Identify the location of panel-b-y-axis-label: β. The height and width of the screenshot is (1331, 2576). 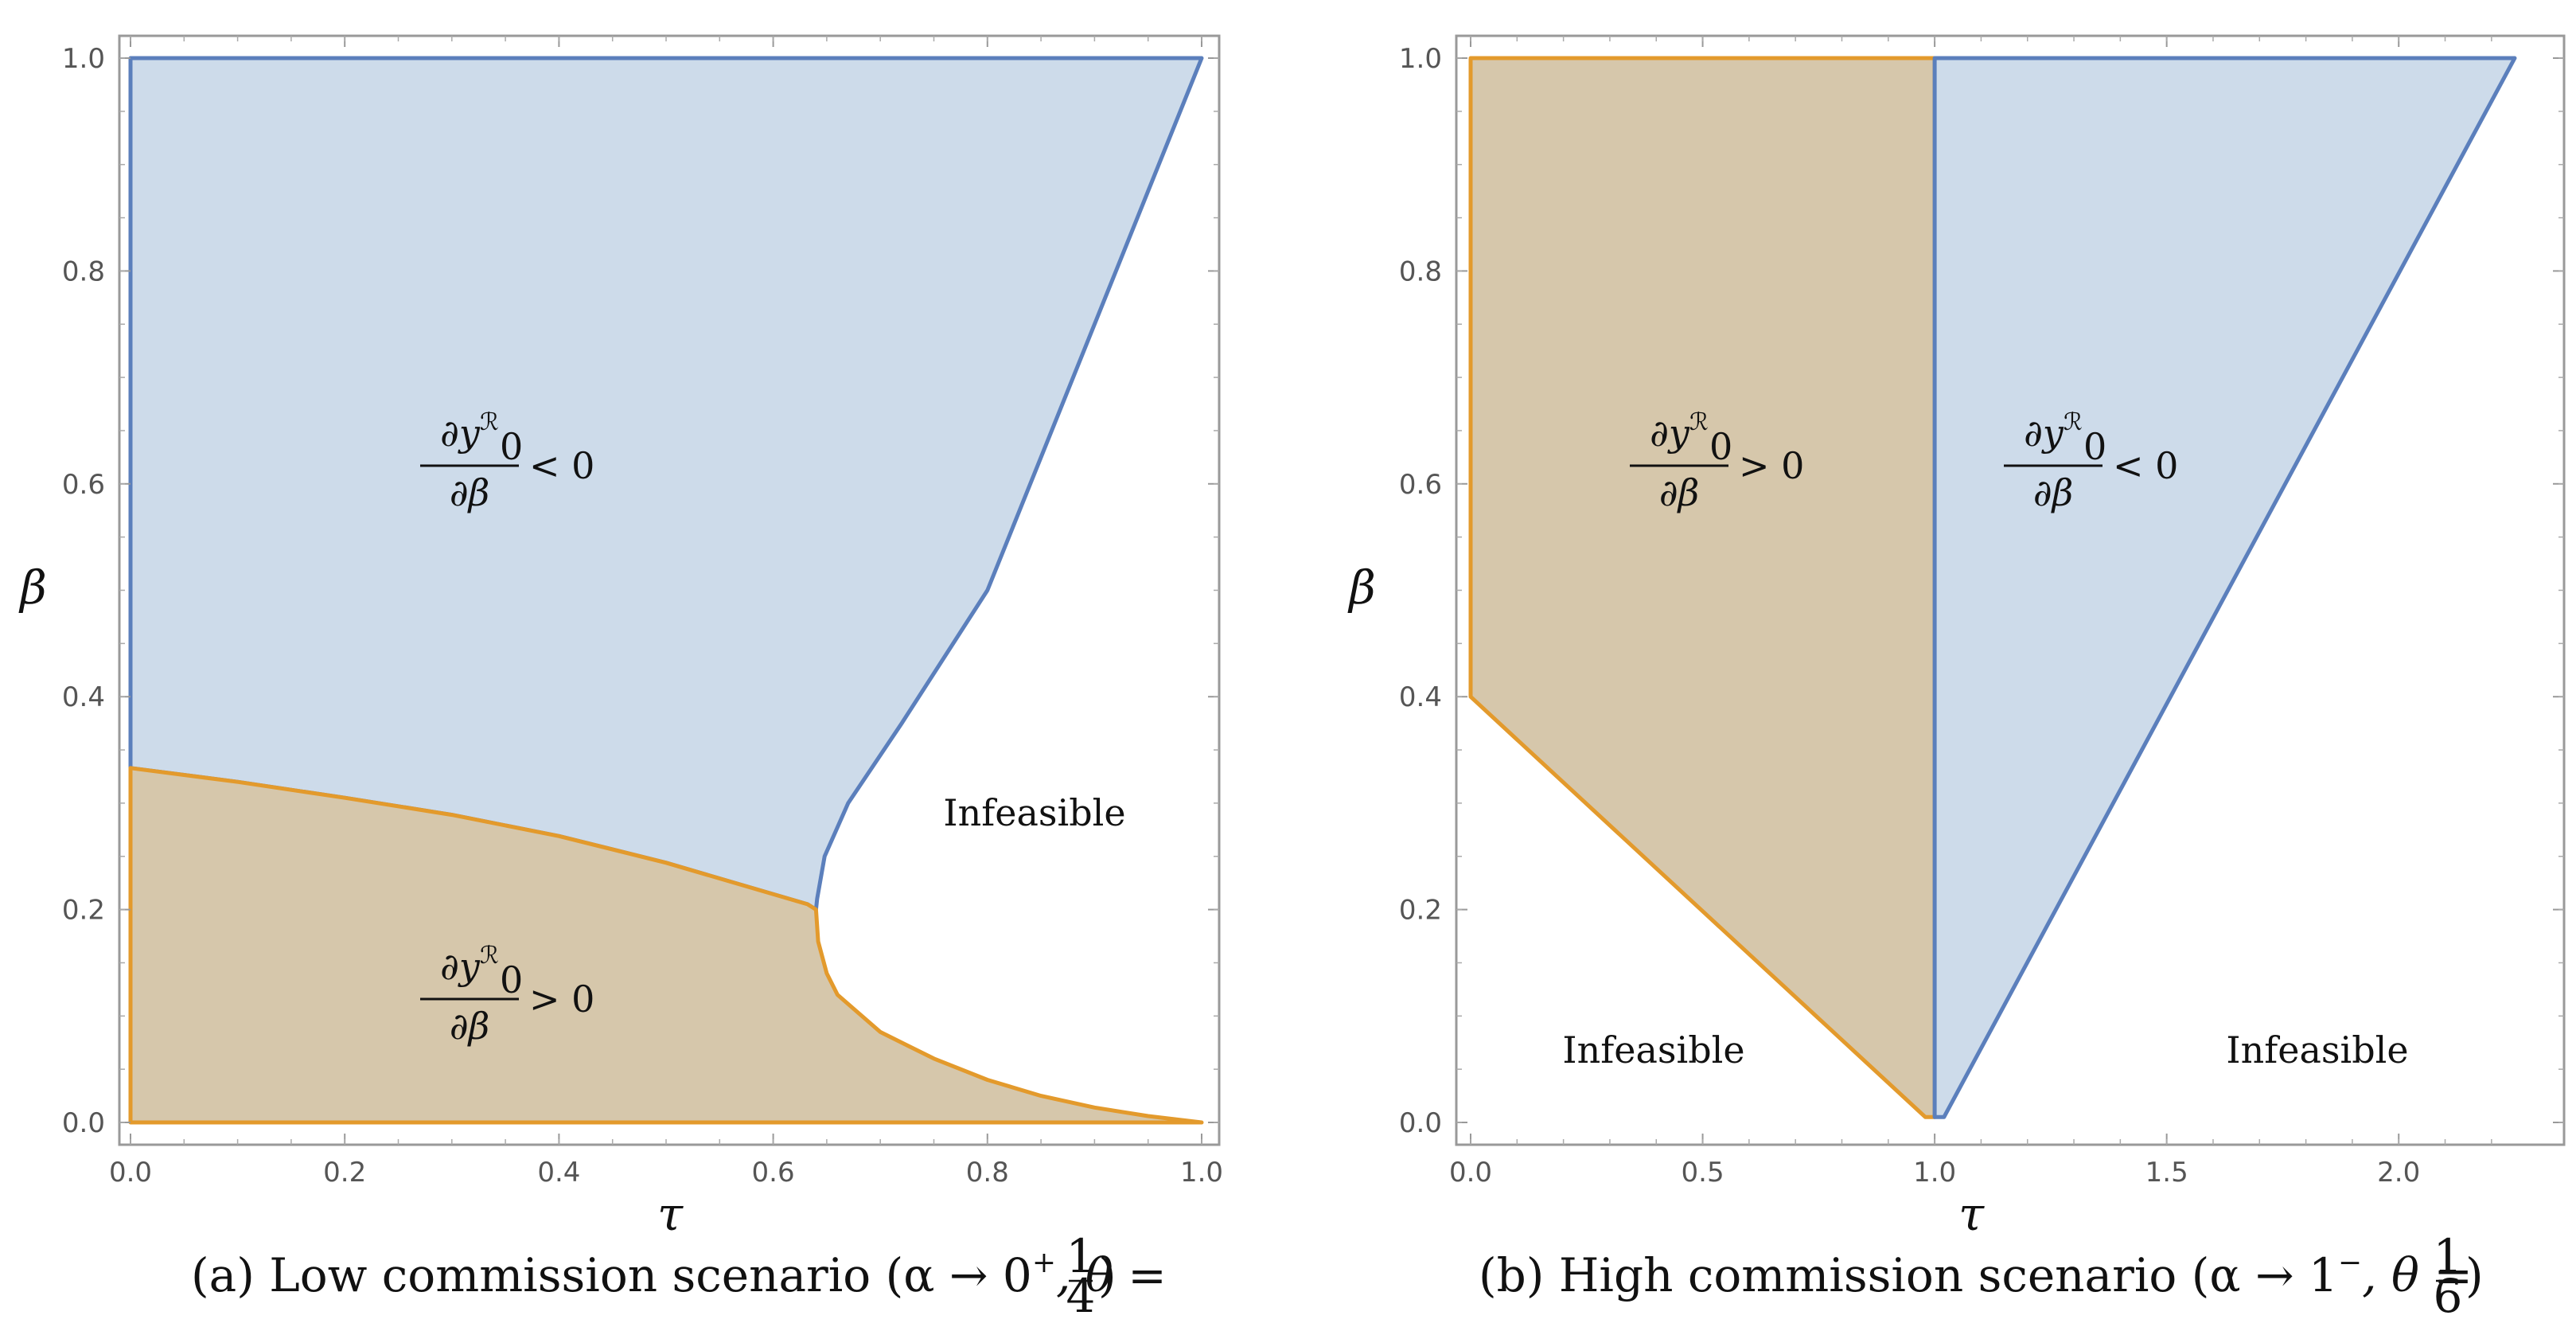
(1361, 587).